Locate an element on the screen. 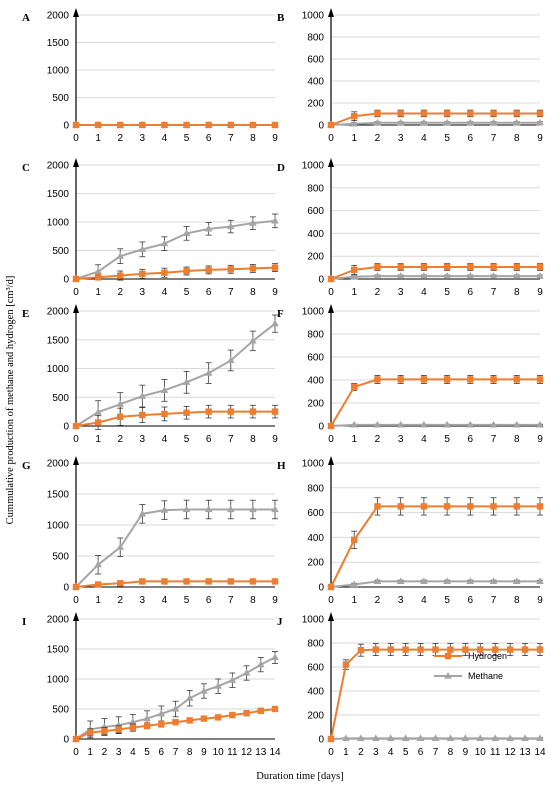 The width and height of the screenshot is (550, 788). panel-label: B is located at coordinates (281, 18).